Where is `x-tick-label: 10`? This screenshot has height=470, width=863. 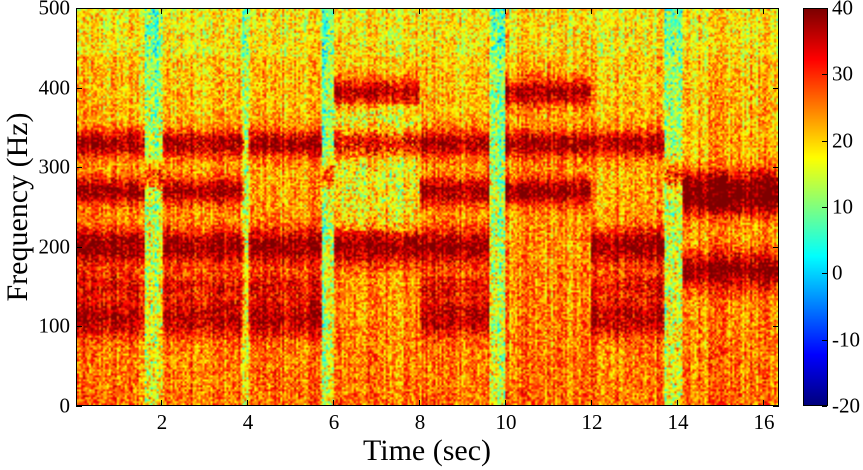 x-tick-label: 10 is located at coordinates (506, 422).